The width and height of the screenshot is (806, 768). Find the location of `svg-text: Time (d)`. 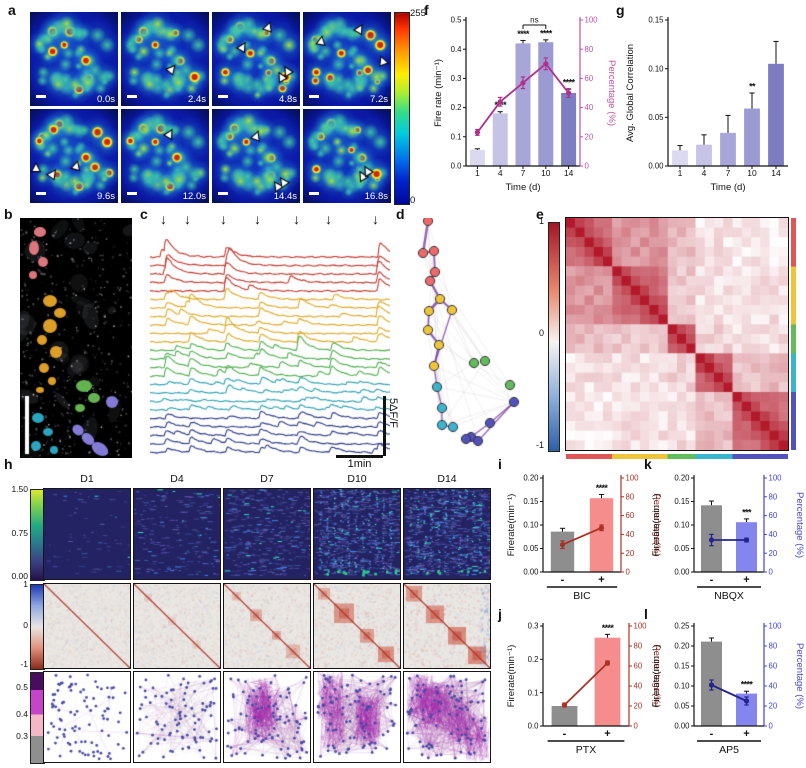

svg-text: Time (d) is located at coordinates (522, 187).